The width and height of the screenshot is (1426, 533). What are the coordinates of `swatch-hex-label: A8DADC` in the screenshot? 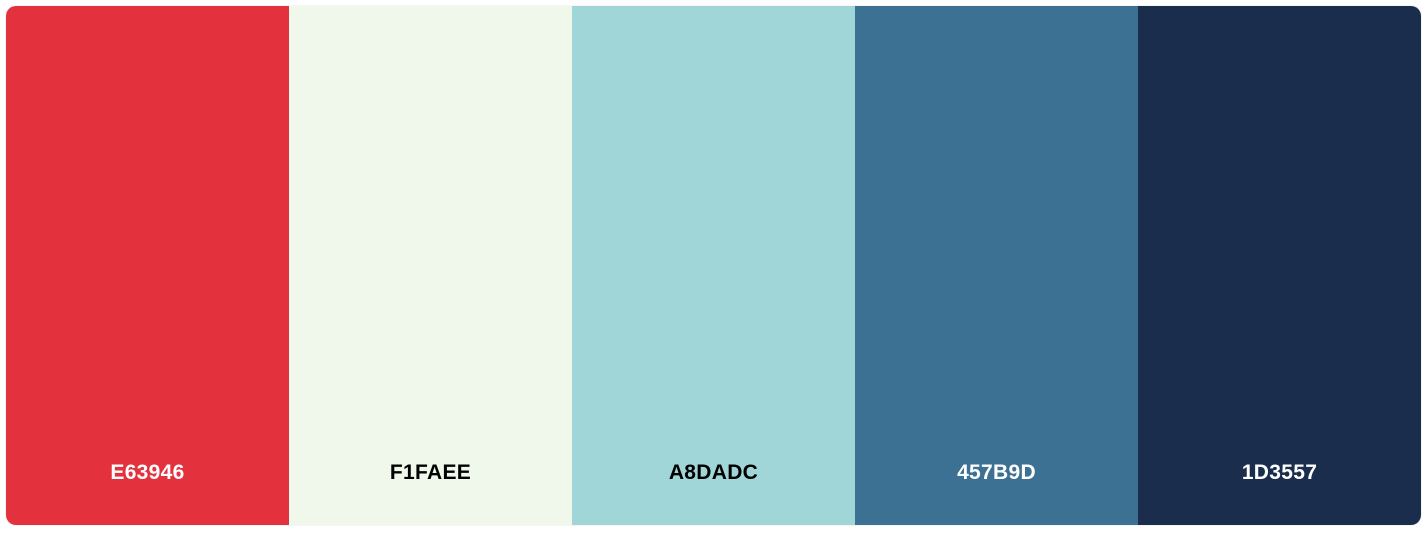 It's located at (713, 472).